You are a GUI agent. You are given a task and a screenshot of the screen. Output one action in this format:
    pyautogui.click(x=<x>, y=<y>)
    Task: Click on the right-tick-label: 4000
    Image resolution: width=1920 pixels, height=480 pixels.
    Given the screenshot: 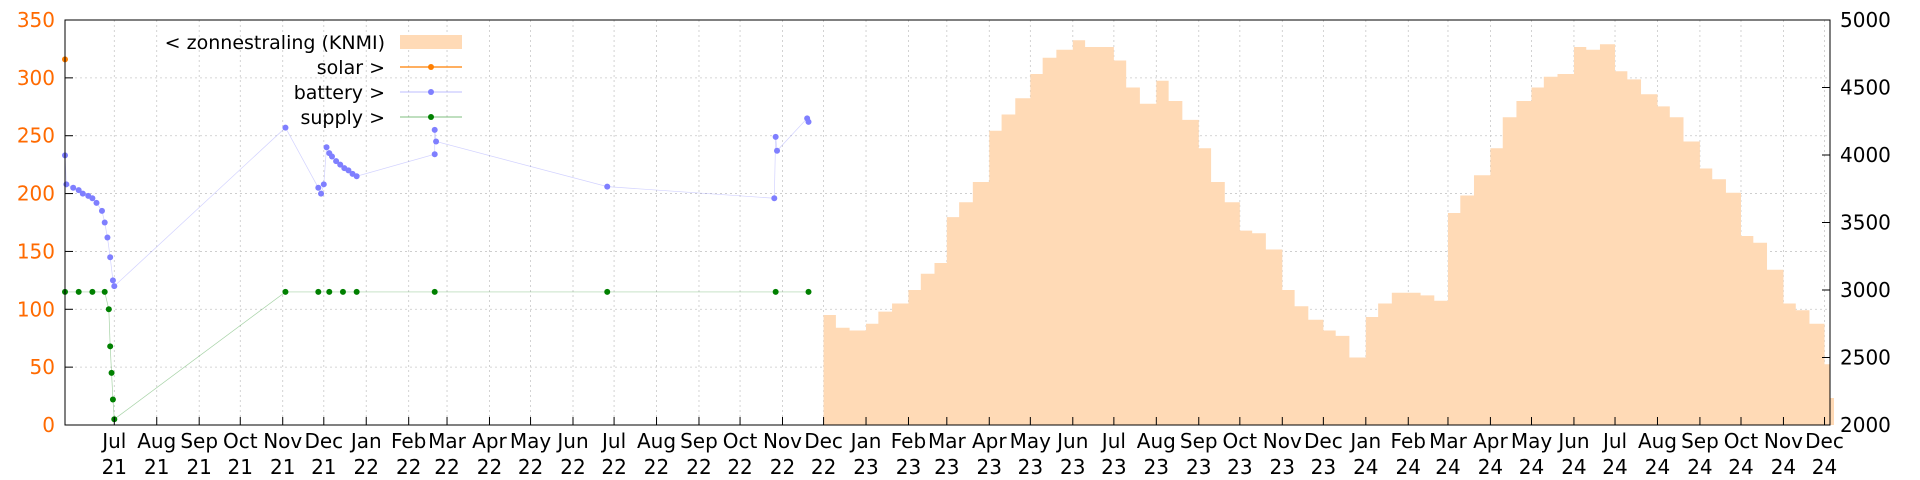 What is the action you would take?
    pyautogui.click(x=1865, y=155)
    